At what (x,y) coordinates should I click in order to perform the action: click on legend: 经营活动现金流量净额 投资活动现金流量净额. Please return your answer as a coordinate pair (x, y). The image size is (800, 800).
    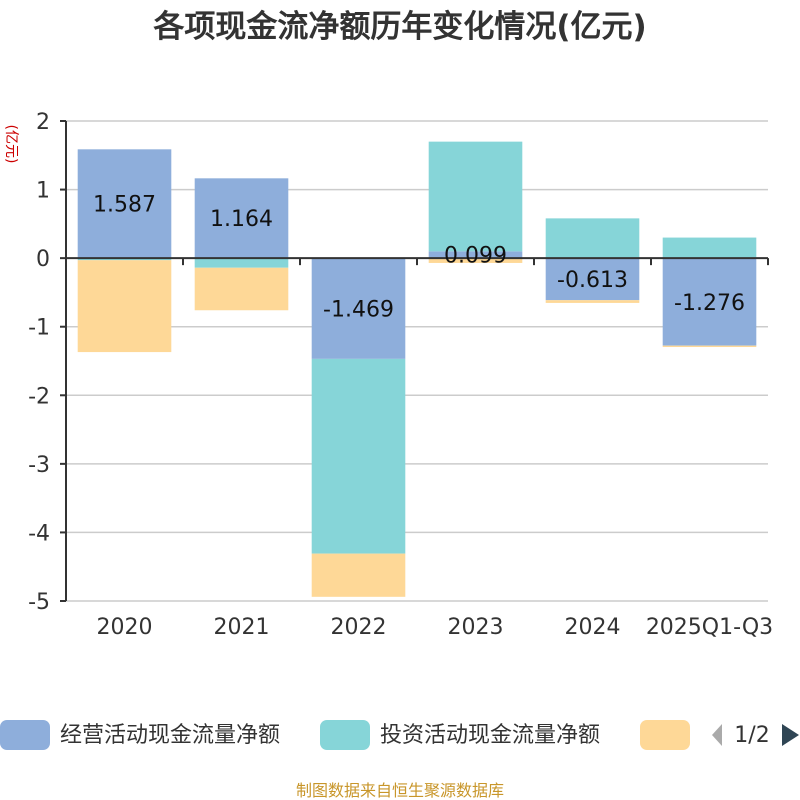
    Looking at the image, I should click on (345, 735).